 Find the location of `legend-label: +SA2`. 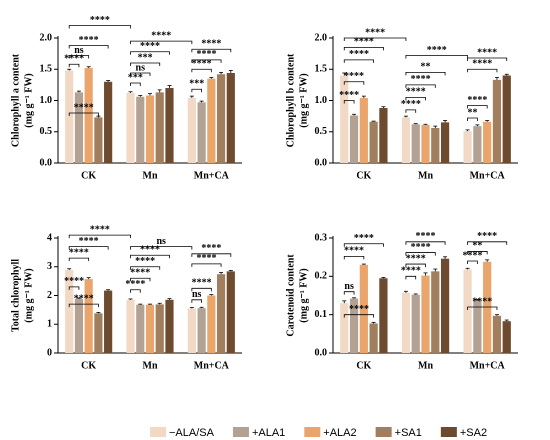

legend-label: +SA2 is located at coordinates (473, 433).